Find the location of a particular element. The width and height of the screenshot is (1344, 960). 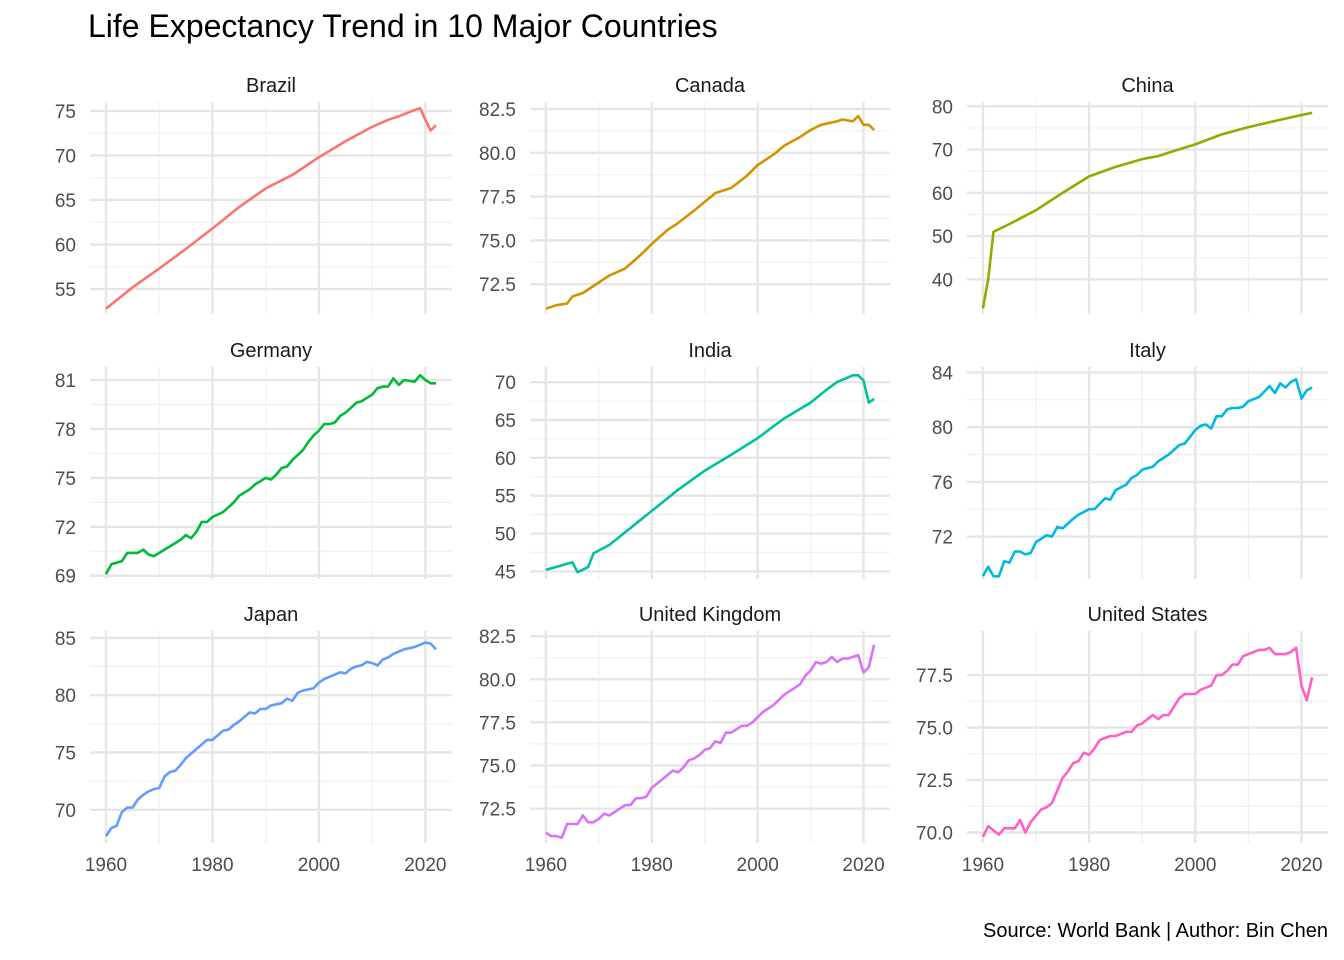

series-line-japan is located at coordinates (270, 739).